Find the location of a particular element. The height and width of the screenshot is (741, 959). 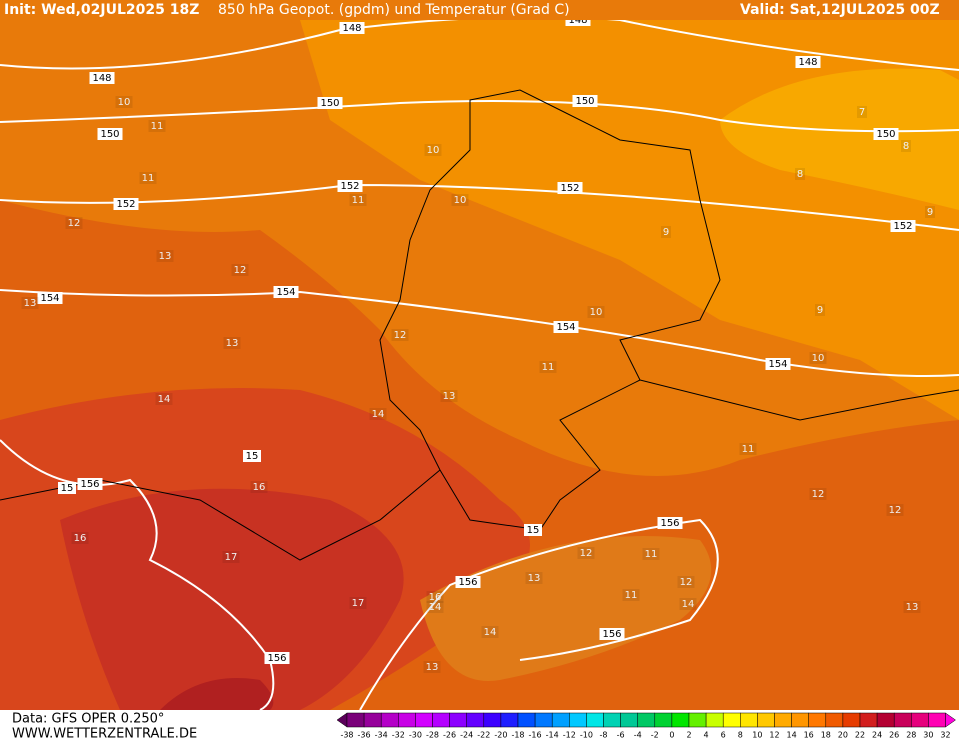

temperature-label: 17 is located at coordinates (358, 603).